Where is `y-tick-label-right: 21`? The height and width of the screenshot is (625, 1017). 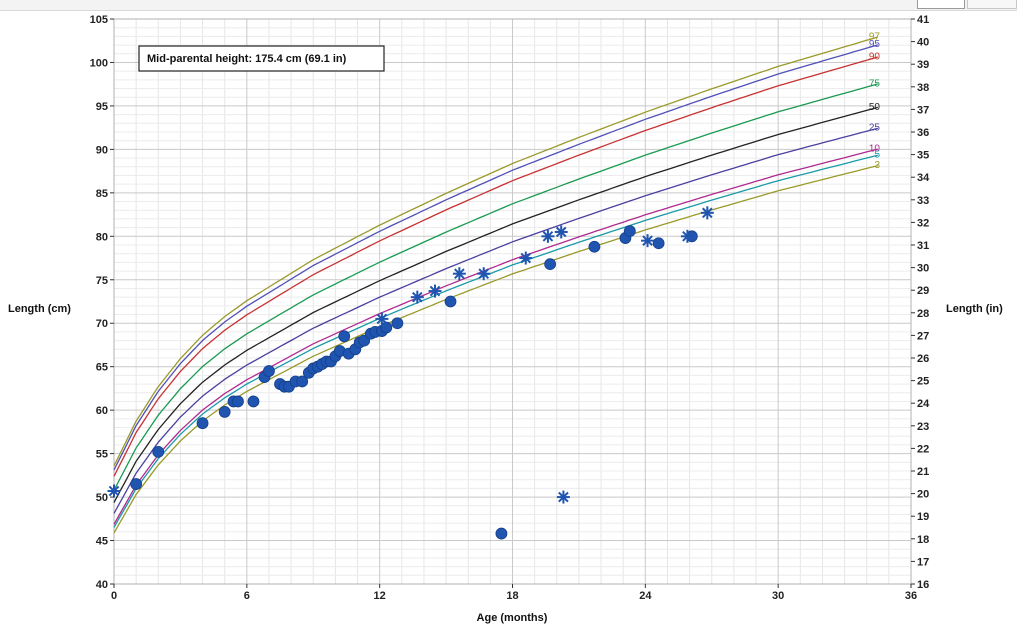 y-tick-label-right: 21 is located at coordinates (923, 472).